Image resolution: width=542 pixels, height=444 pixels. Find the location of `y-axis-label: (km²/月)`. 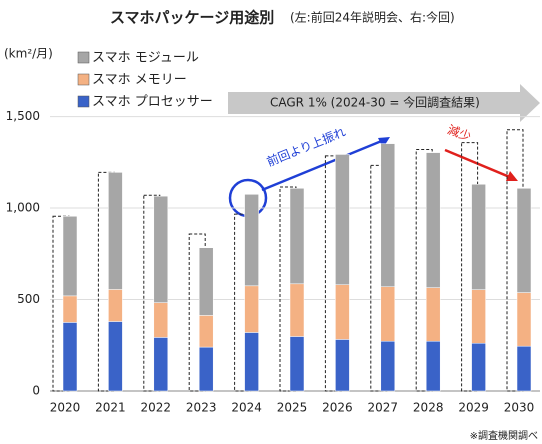

y-axis-label: (km²/月) is located at coordinates (28, 54).